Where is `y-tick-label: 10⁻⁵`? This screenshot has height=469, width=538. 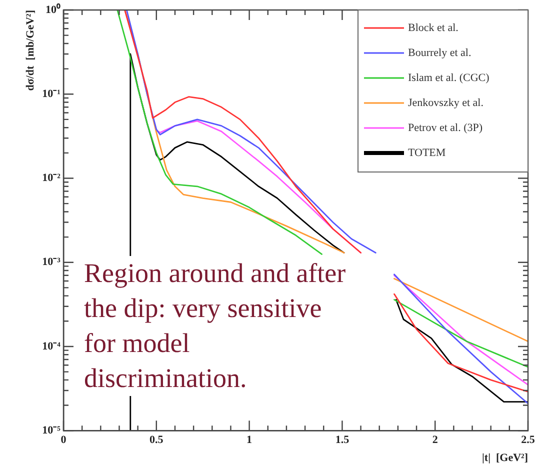 y-tick-label: 10⁻⁵ is located at coordinates (52, 430).